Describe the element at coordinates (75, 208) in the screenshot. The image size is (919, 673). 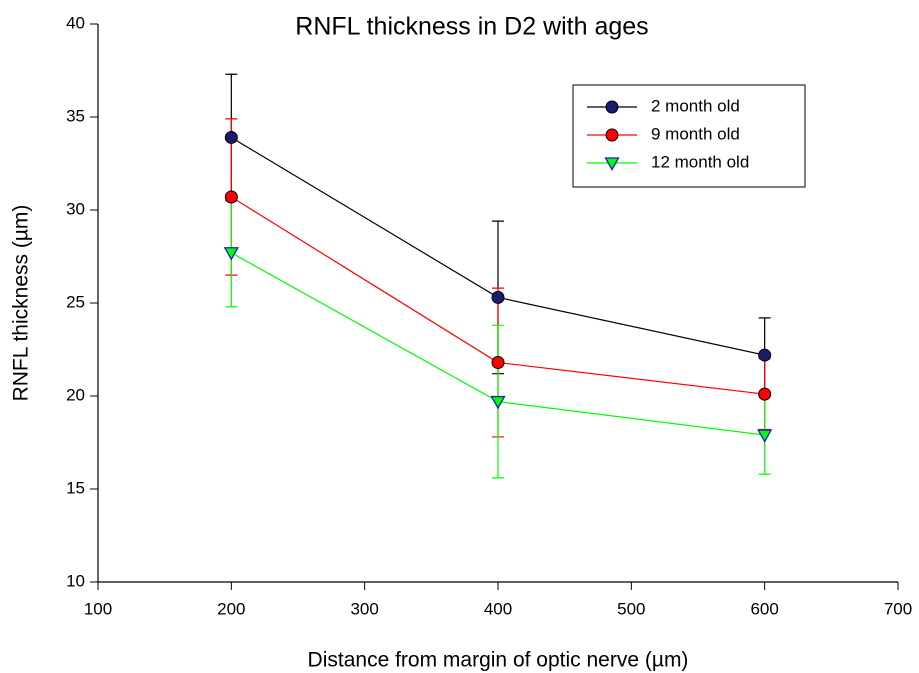
I see `y-tick-label: 30` at that location.